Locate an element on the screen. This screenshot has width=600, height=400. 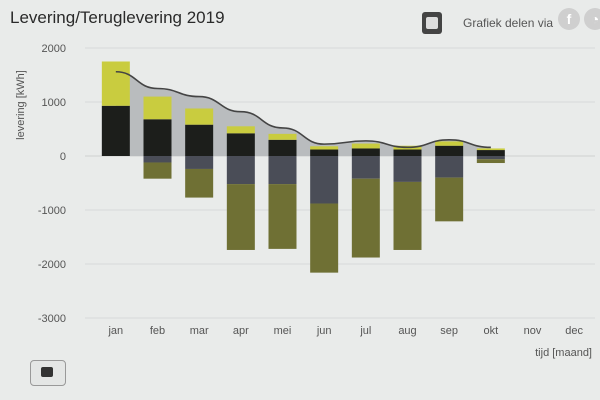
x-axis-label: tijd [maand] is located at coordinates (563, 353).